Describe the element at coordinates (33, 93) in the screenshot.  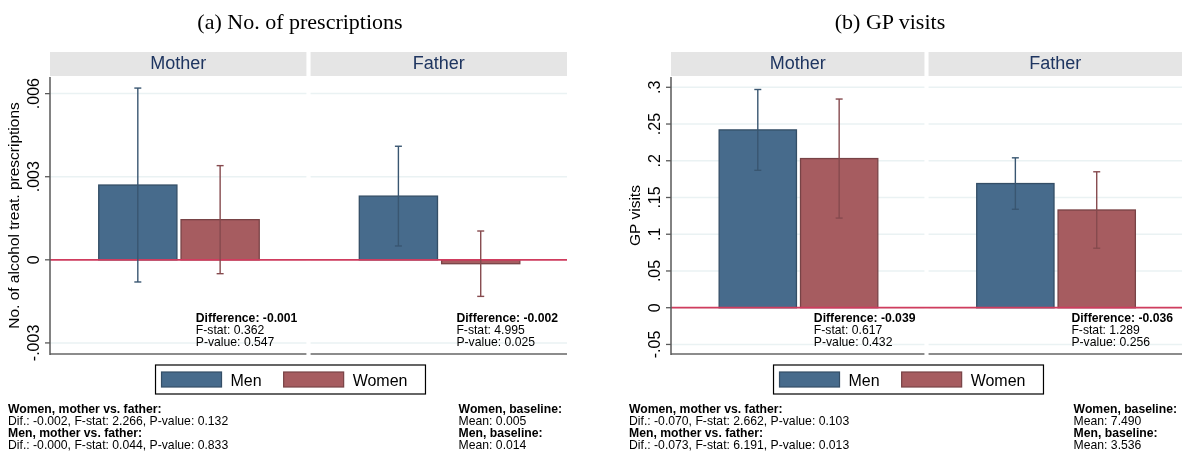
I see `y-tick-label: .006` at that location.